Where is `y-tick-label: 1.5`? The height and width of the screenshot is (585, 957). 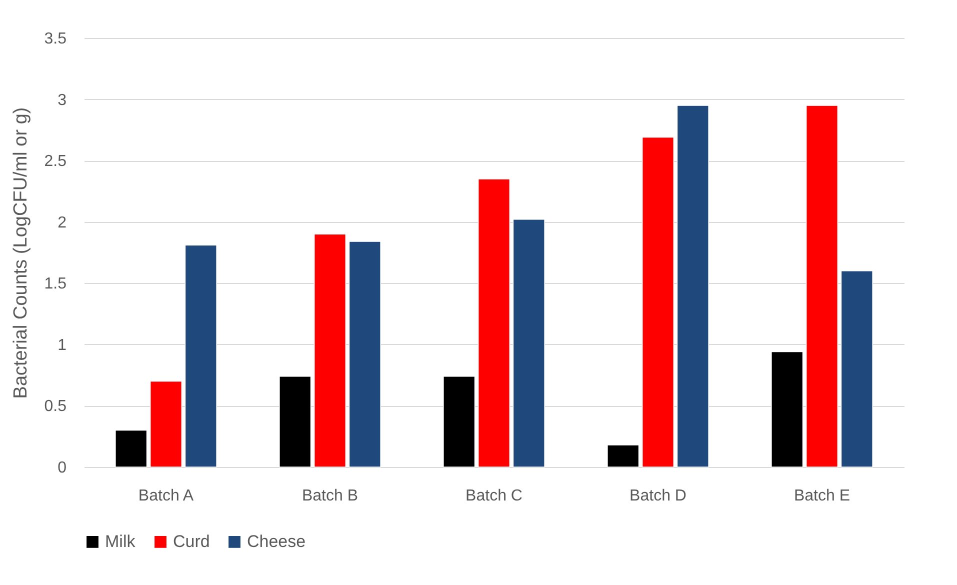
y-tick-label: 1.5 is located at coordinates (55, 284).